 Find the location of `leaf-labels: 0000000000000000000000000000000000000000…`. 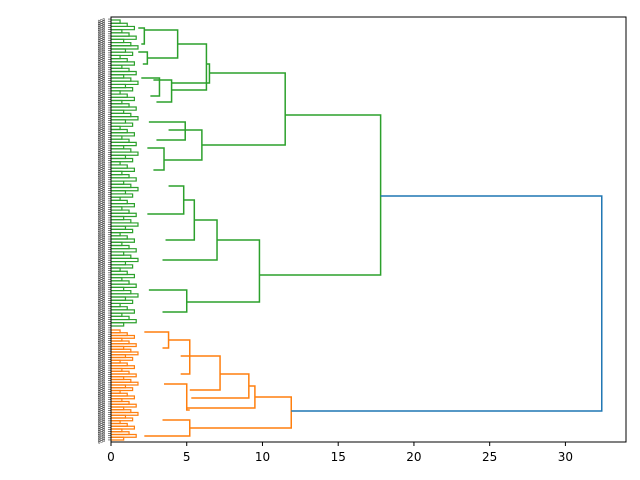

leaf-labels: 0000000000000000000000000000000000000000… is located at coordinates (101, 231).